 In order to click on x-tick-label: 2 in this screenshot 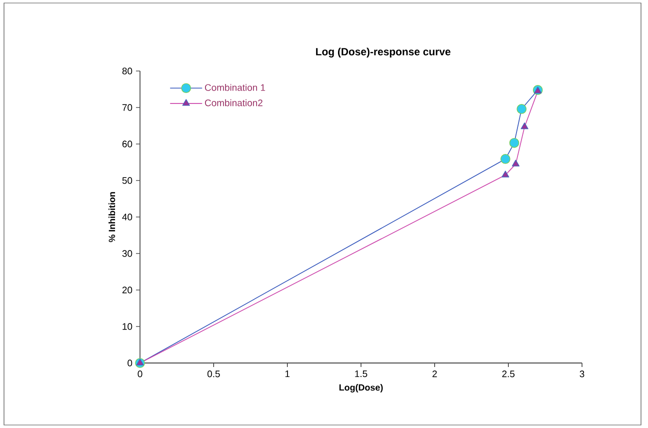, I will do `click(434, 374)`.